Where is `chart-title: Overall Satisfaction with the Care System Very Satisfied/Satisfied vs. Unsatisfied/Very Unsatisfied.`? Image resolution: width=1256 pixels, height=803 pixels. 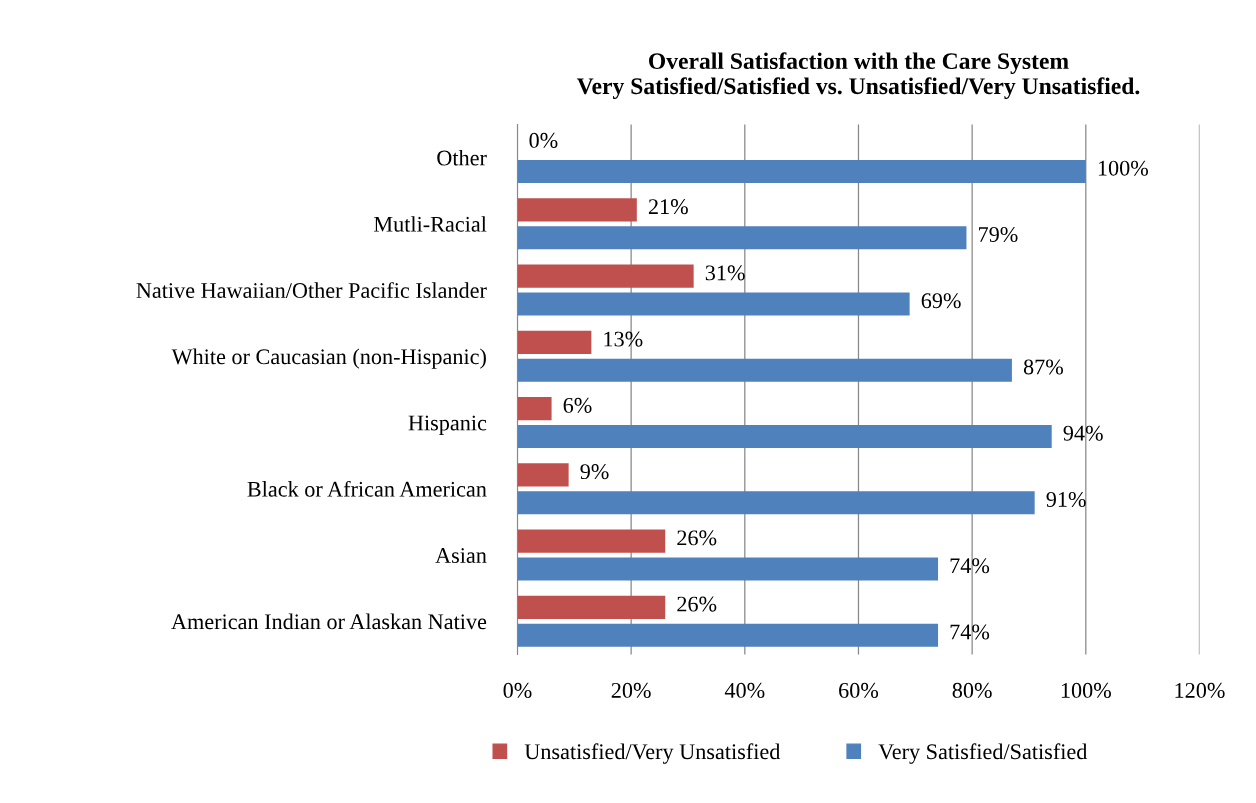 chart-title: Overall Satisfaction with the Care System Very Satisfied/Satisfied vs. Unsatisfied/Very Unsatisfied. is located at coordinates (858, 75).